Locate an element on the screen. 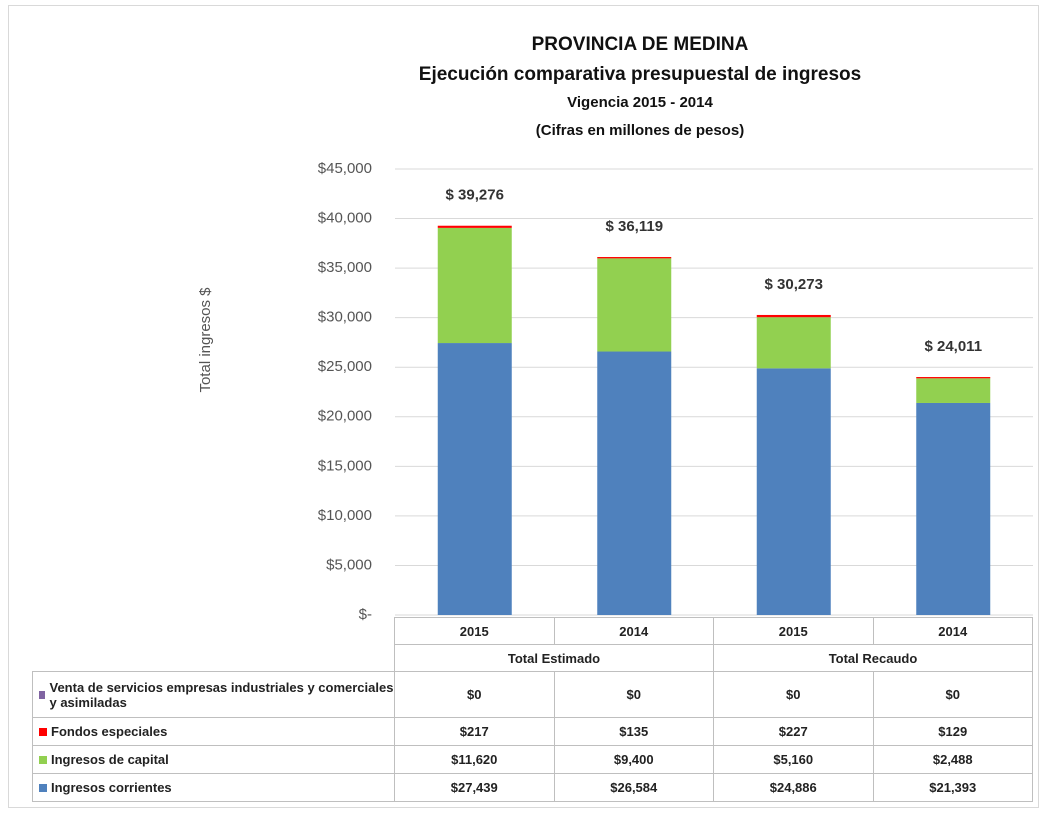  legend-cell: Ingresos corrientes is located at coordinates (213, 787).